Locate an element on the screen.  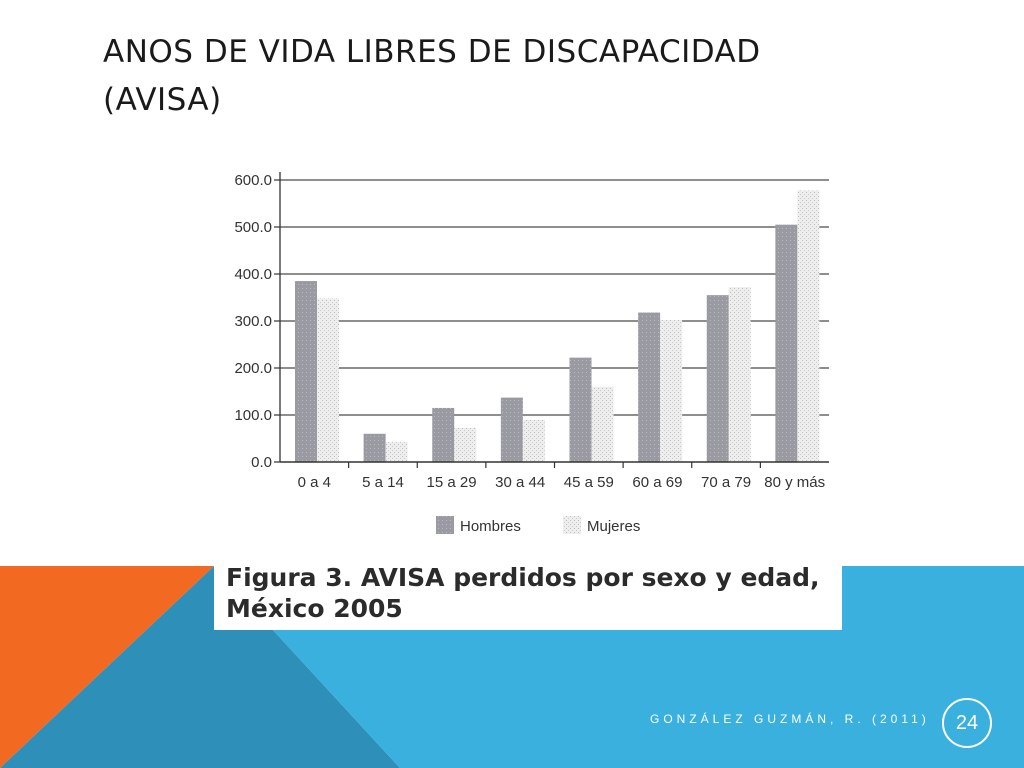
x-tick-label: 70 a 79 is located at coordinates (726, 482).